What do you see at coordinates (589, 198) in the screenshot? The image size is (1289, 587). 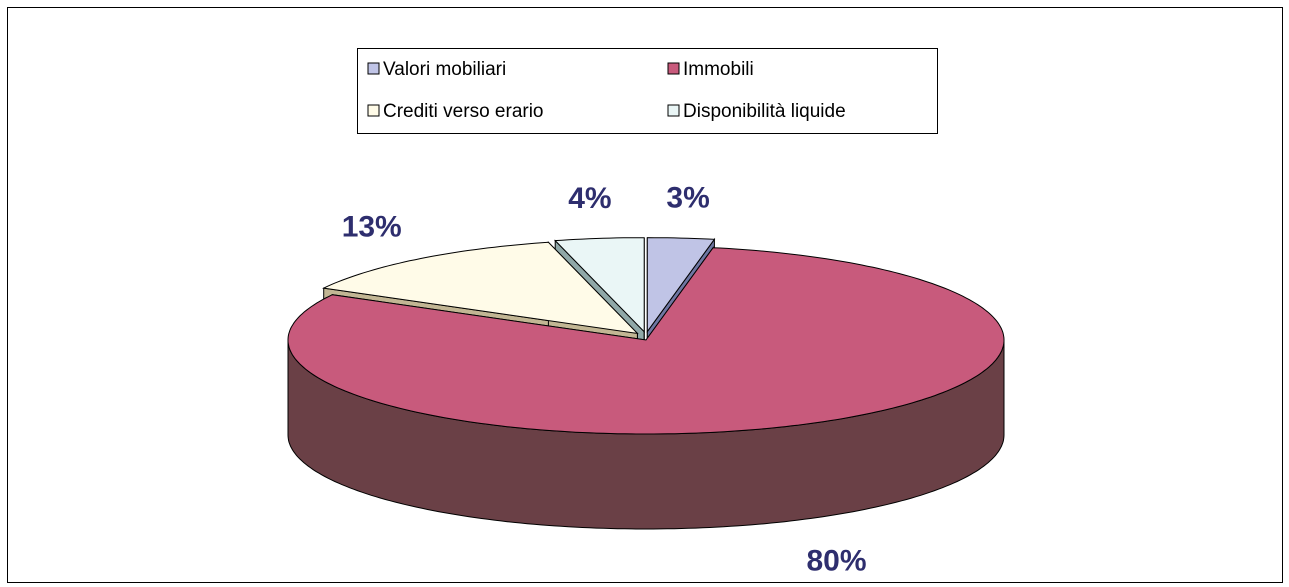 I see `data-label: 4%` at bounding box center [589, 198].